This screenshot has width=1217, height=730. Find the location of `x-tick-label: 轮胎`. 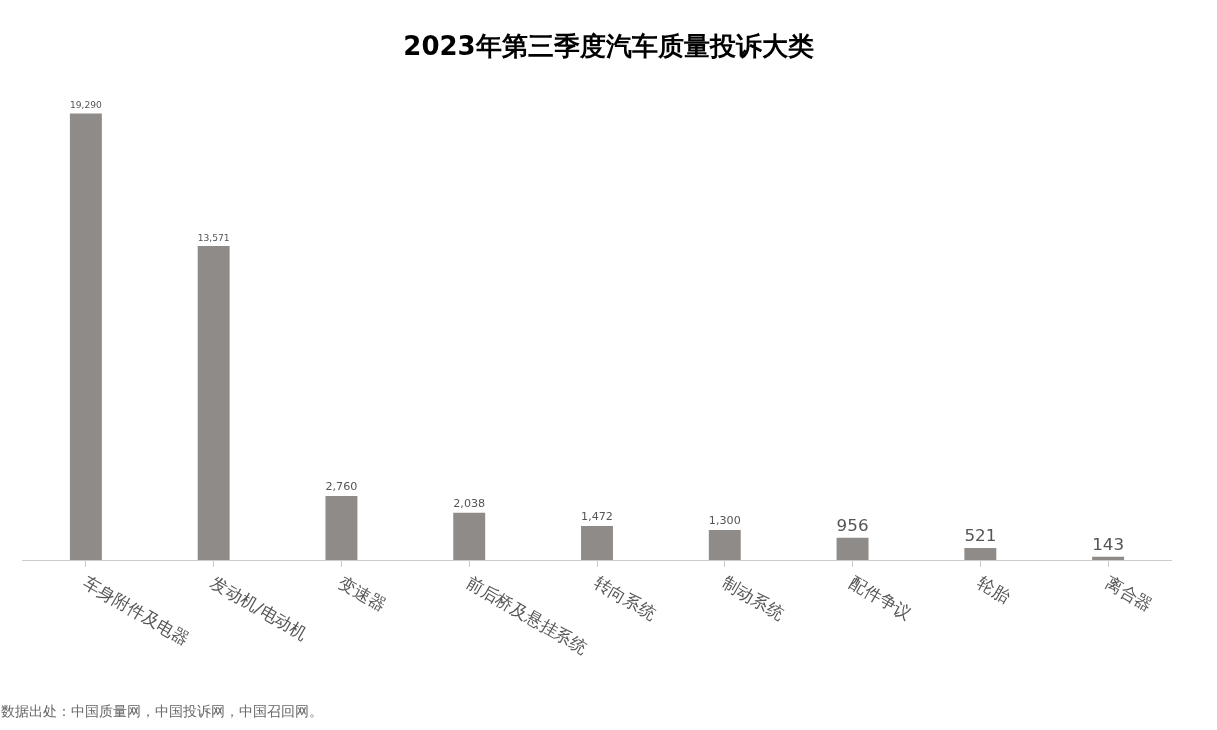

x-tick-label: 轮胎 is located at coordinates (994, 589).